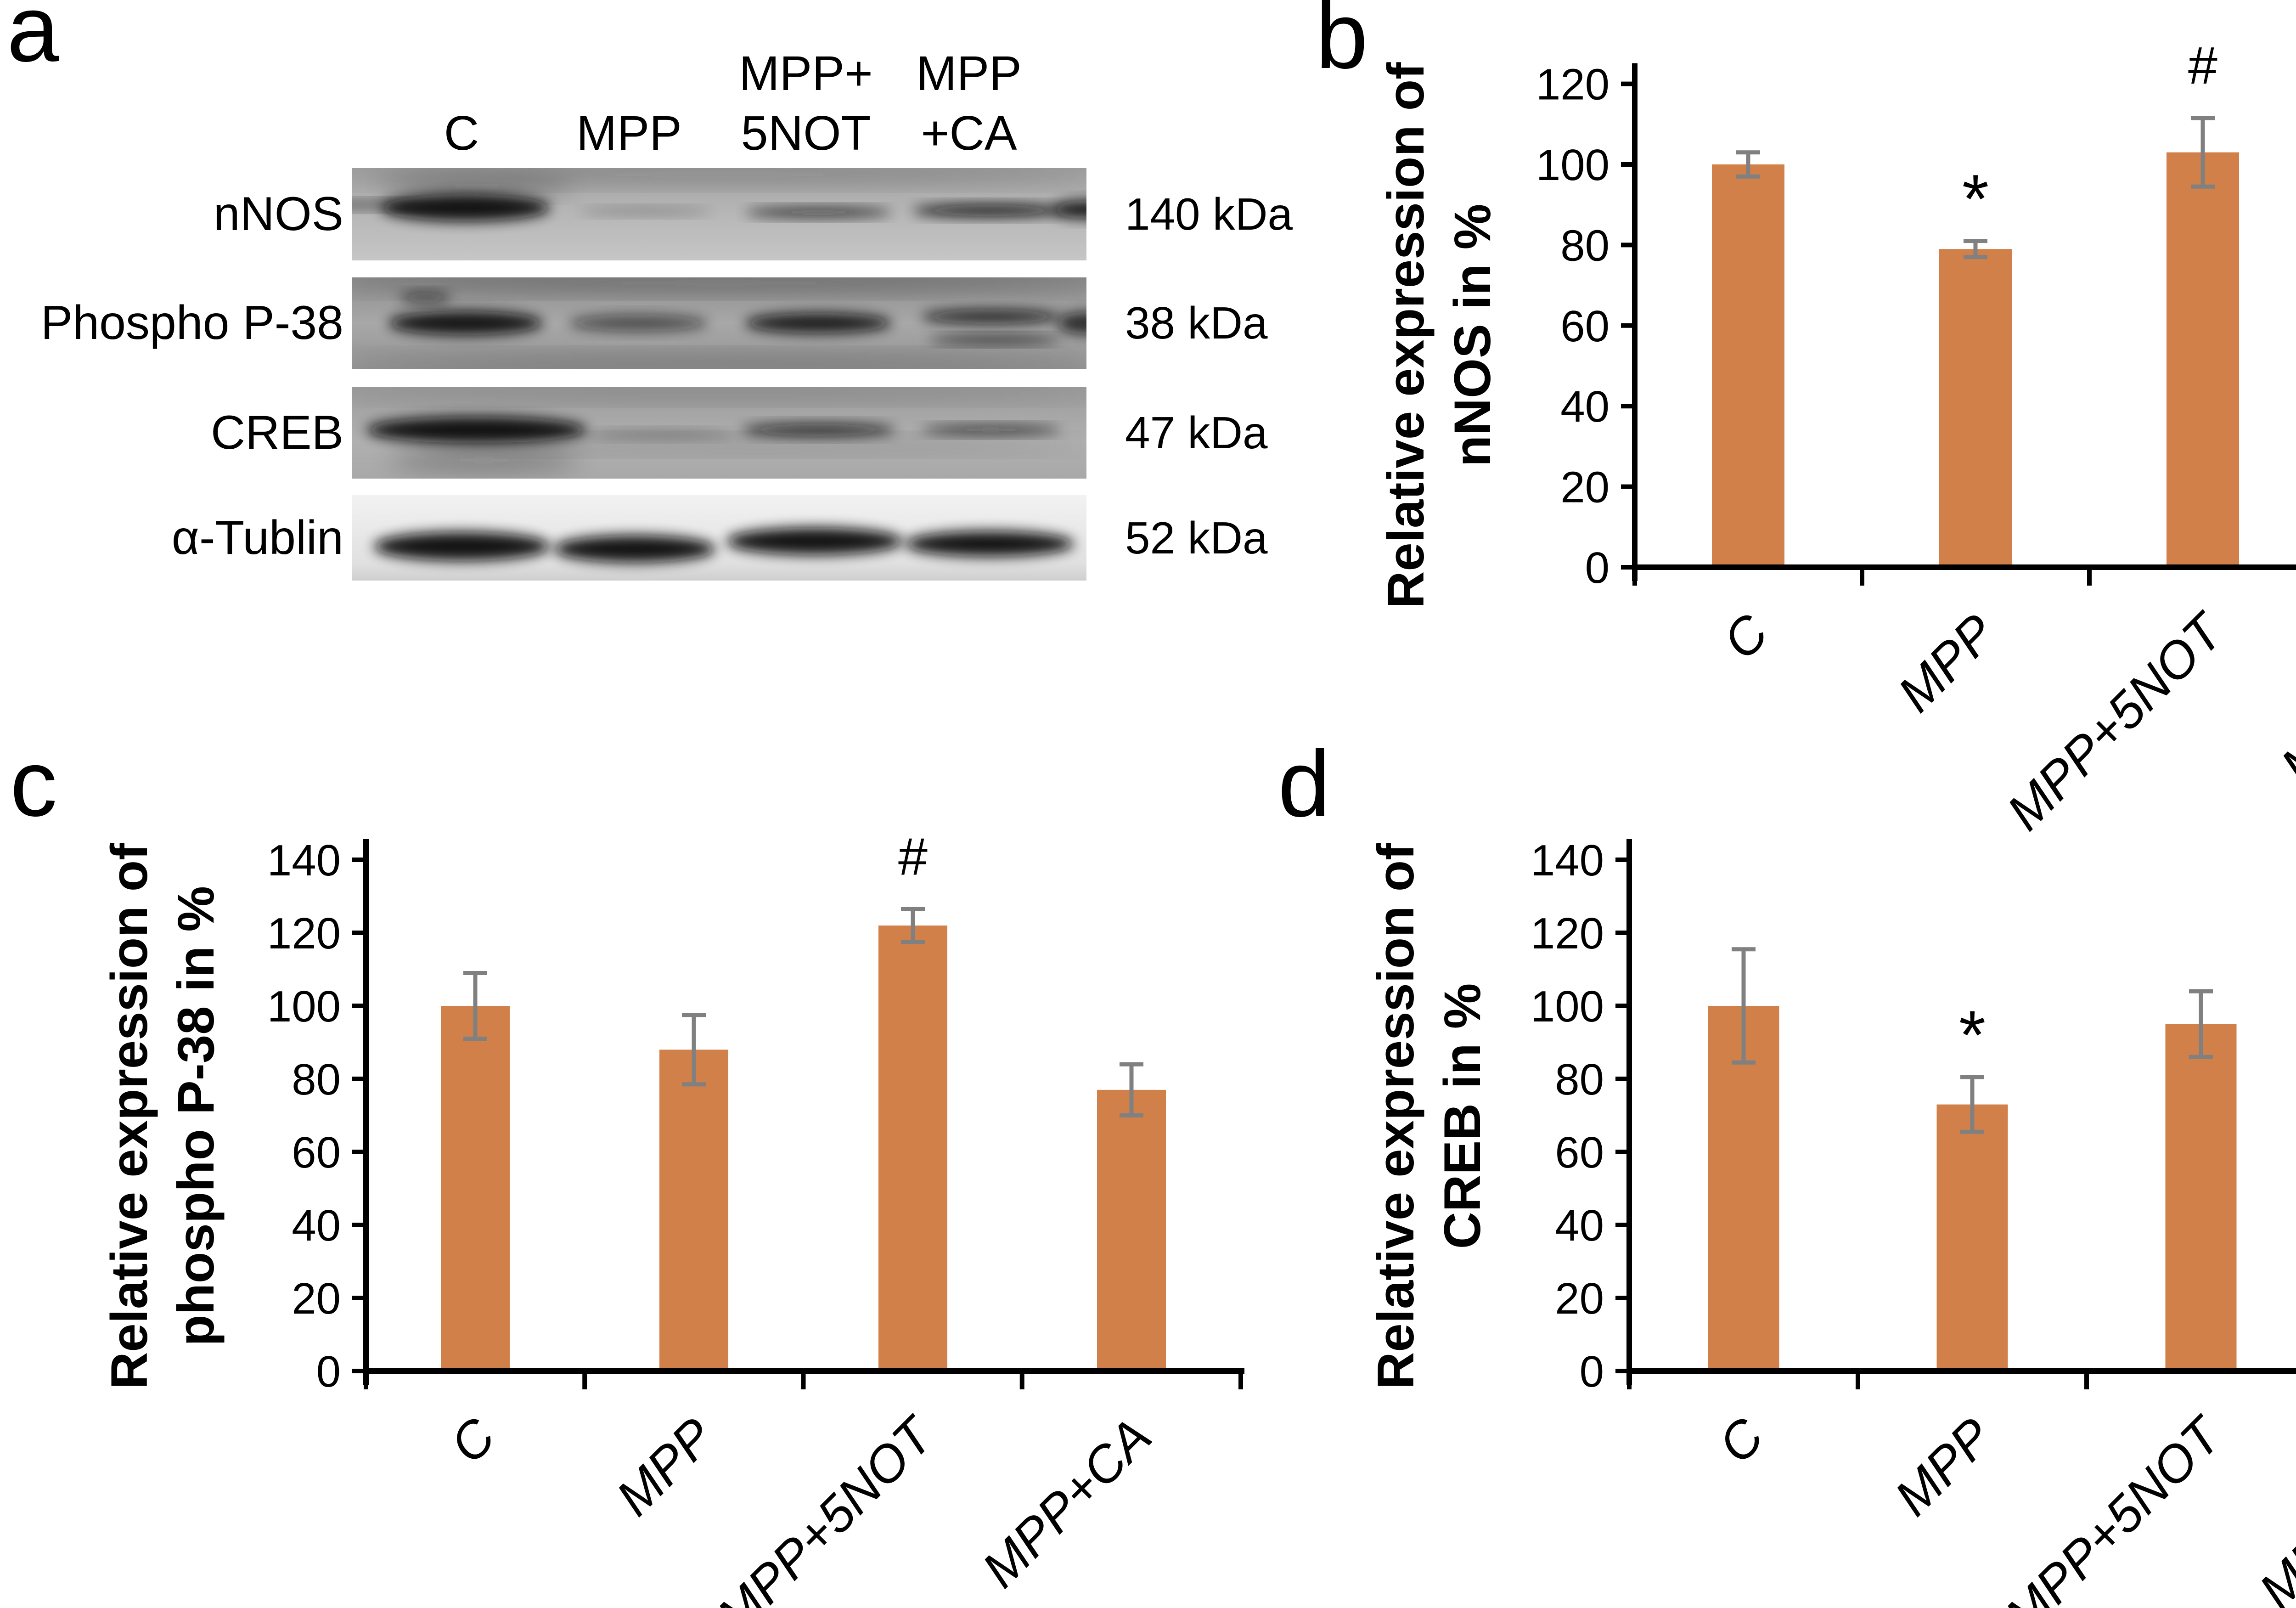 Image resolution: width=2296 pixels, height=1608 pixels. I want to click on y-axis-title-line-2-b: nNOS in %, so click(1472, 335).